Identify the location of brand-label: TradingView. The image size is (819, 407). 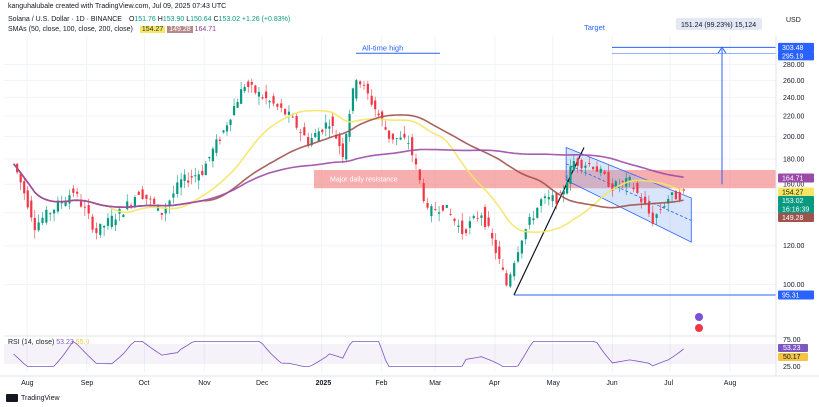
(40, 398).